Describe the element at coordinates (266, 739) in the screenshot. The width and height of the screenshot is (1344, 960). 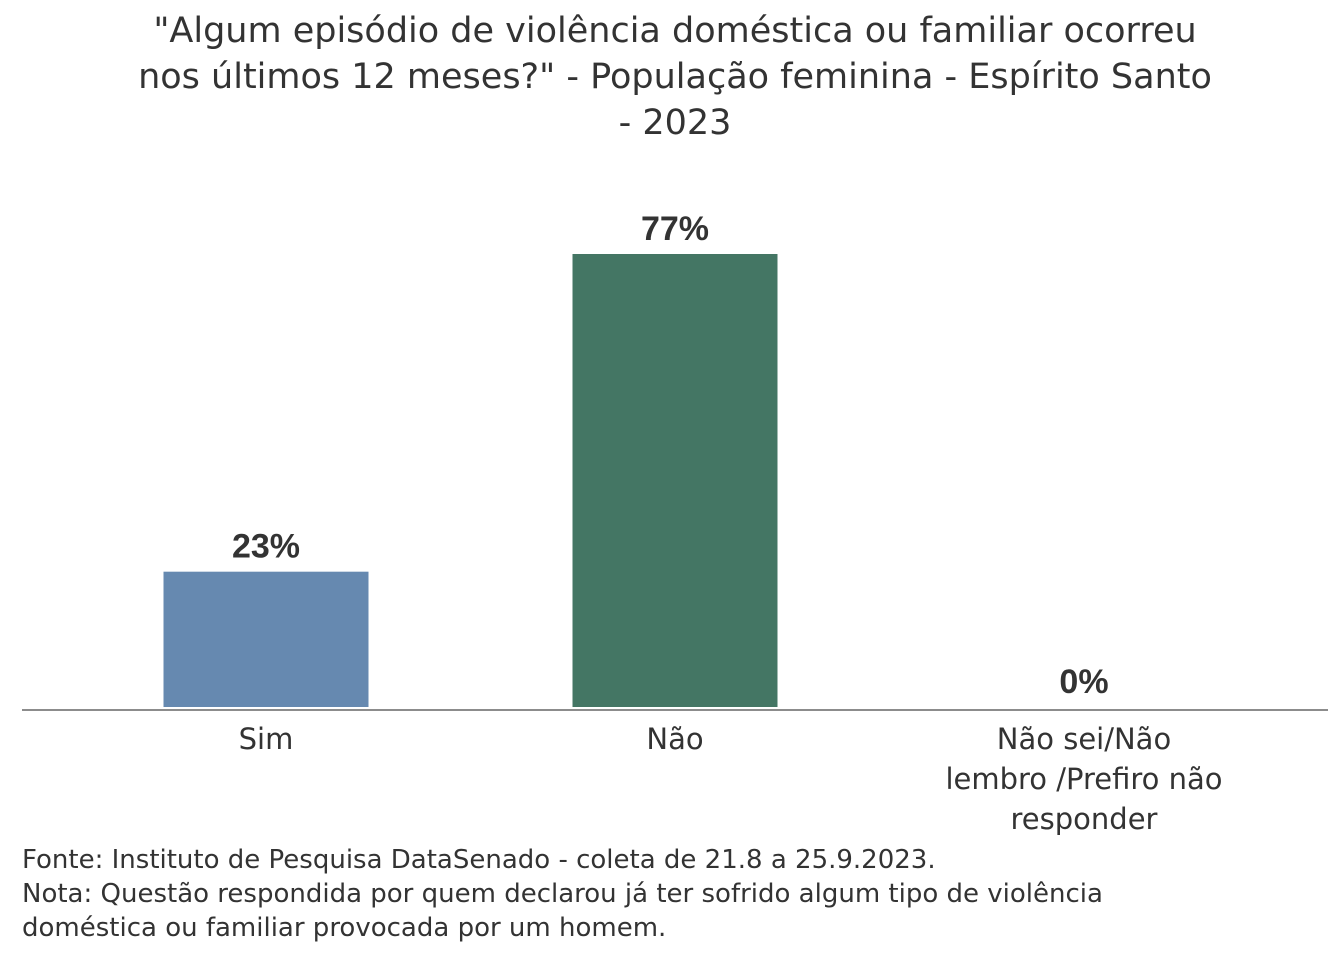
I see `x-tick-label: Sim` at that location.